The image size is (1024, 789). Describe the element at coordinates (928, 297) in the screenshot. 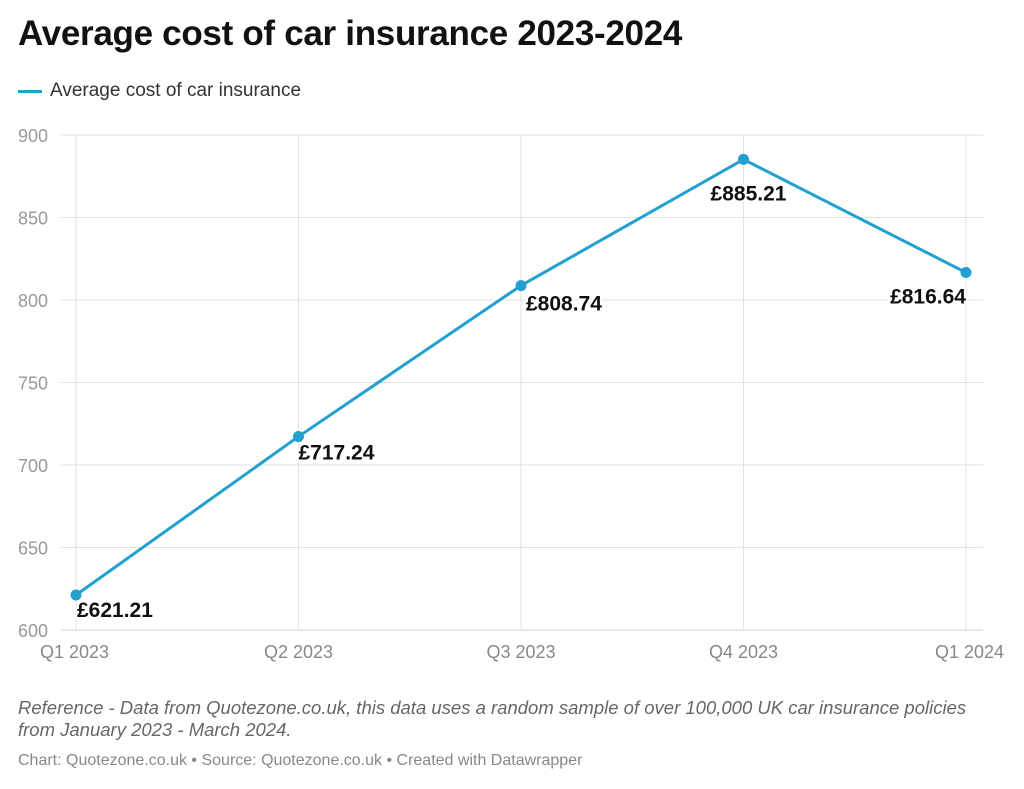

I see `data-label: £816.64` at that location.